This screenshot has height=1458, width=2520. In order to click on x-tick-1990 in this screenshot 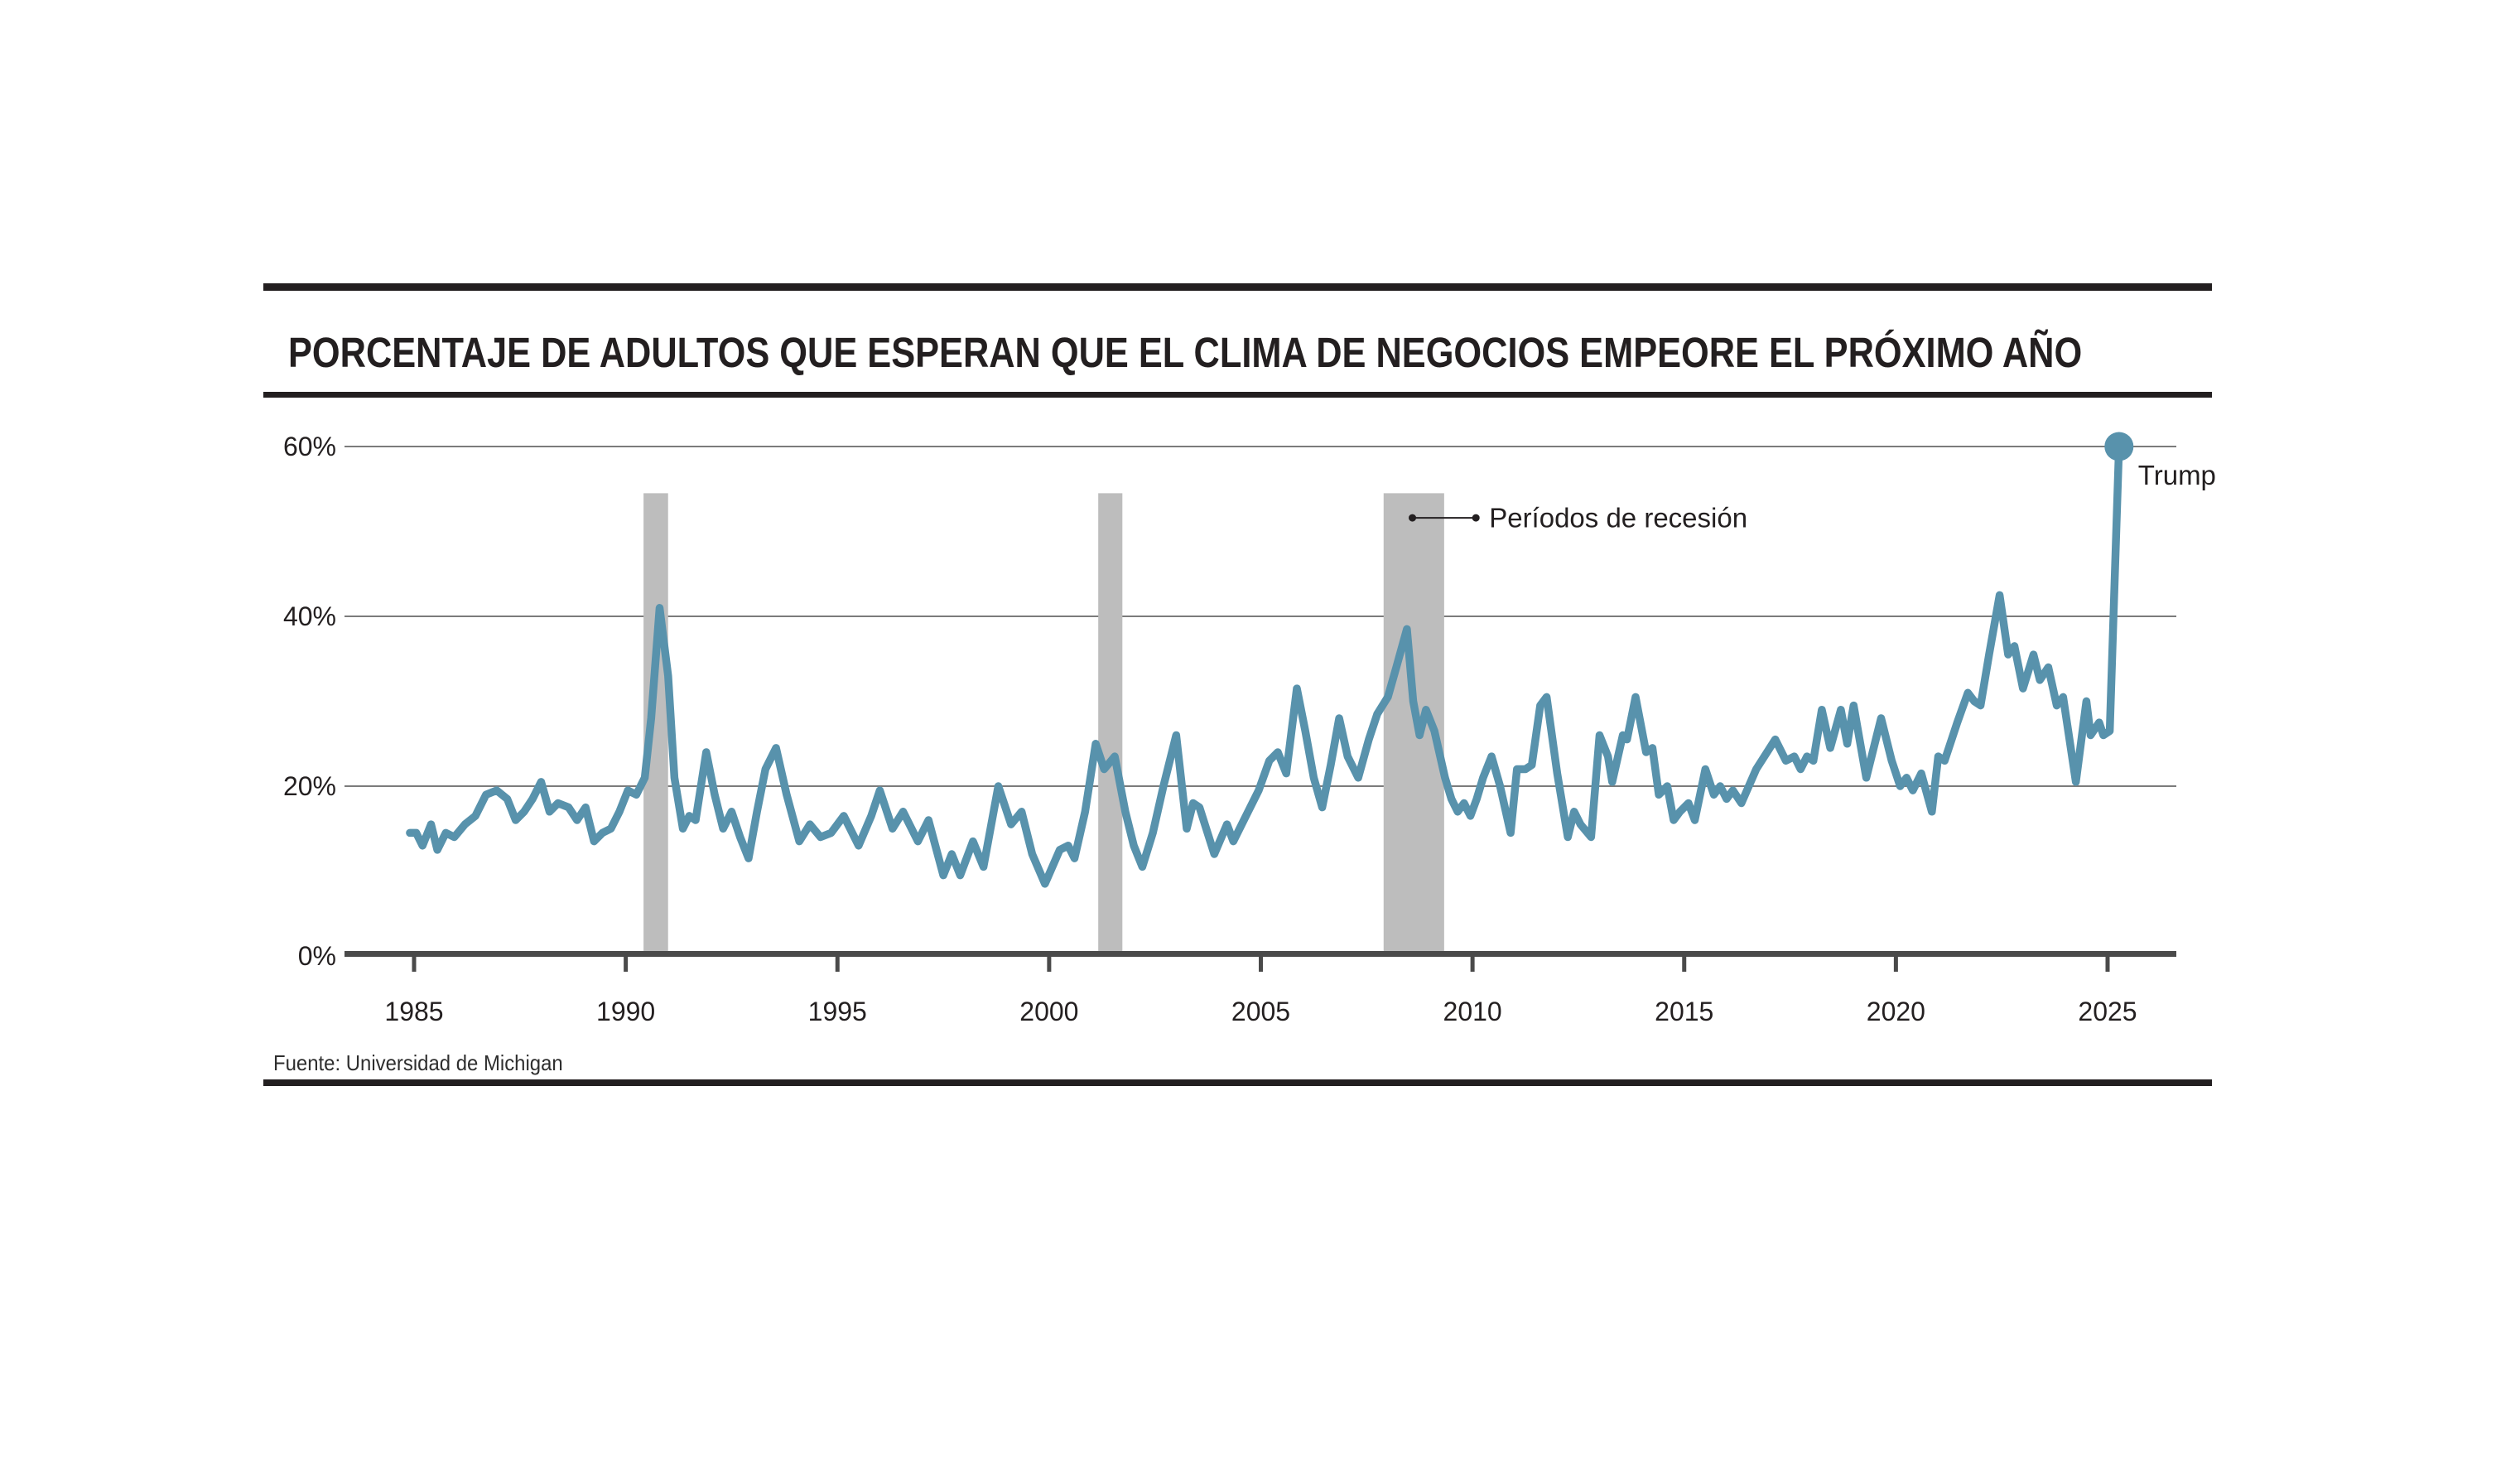, I will do `click(626, 964)`.